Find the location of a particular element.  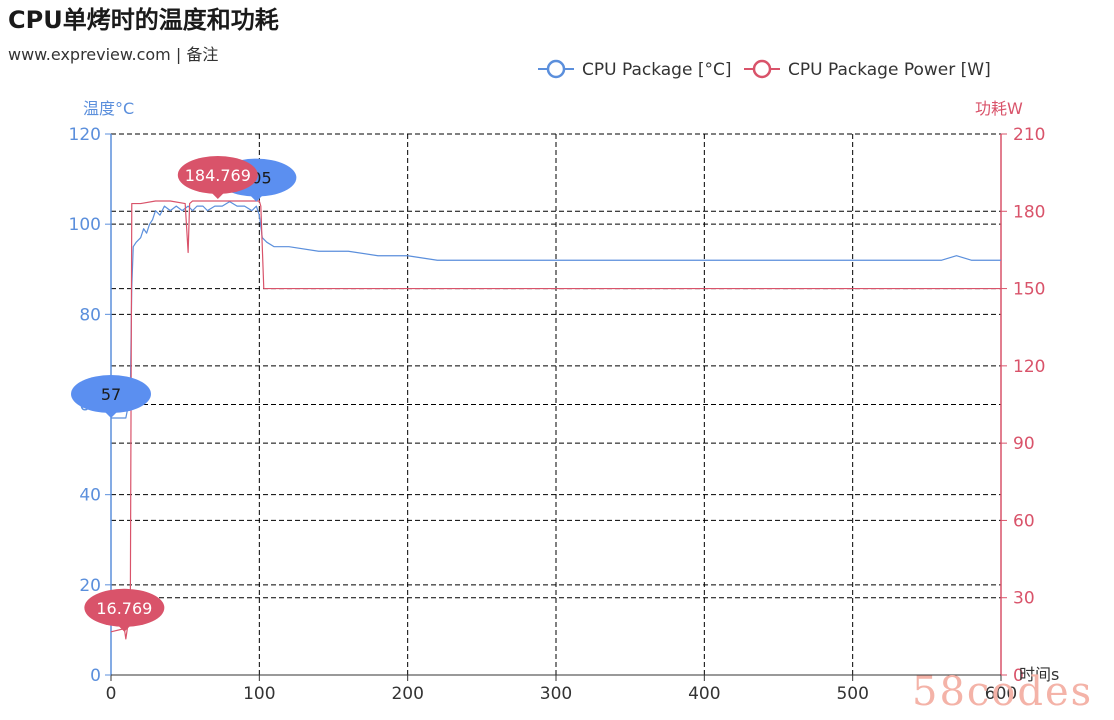

marker-power-3: 16.769 is located at coordinates (124, 610).